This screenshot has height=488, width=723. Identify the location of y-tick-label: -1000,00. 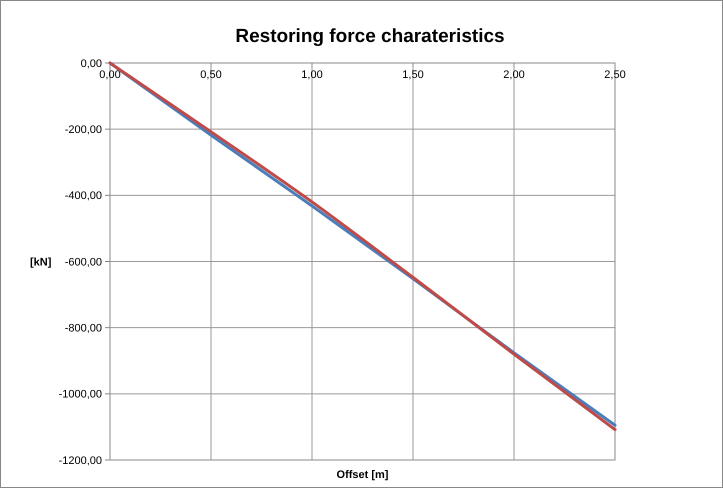
(80, 394).